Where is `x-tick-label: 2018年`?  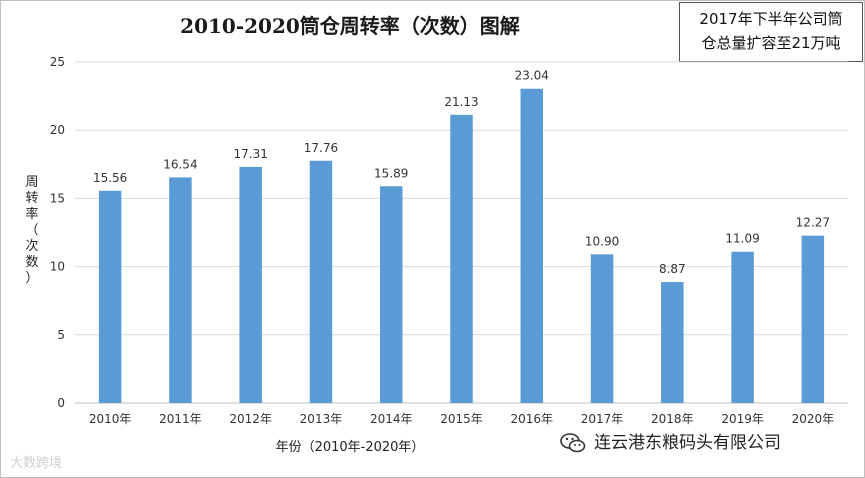 x-tick-label: 2018年 is located at coordinates (672, 419).